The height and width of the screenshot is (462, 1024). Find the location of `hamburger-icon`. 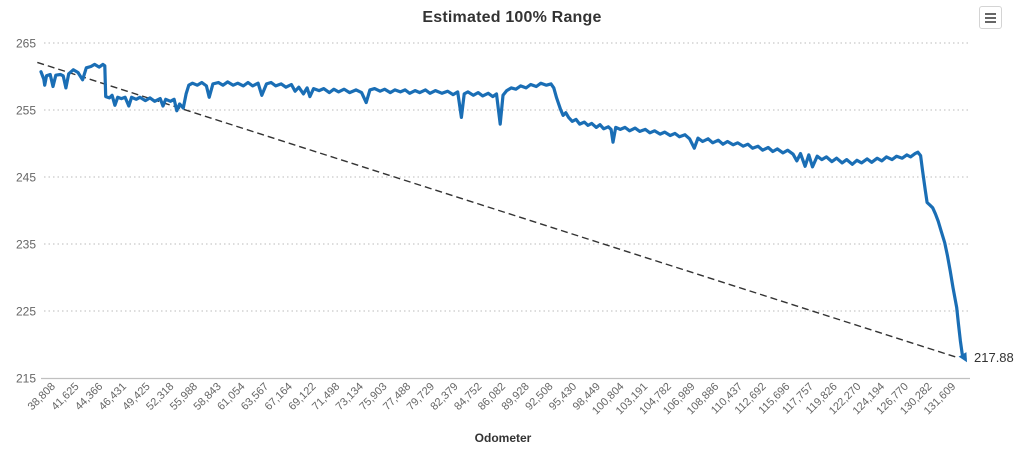

hamburger-icon is located at coordinates (990, 17).